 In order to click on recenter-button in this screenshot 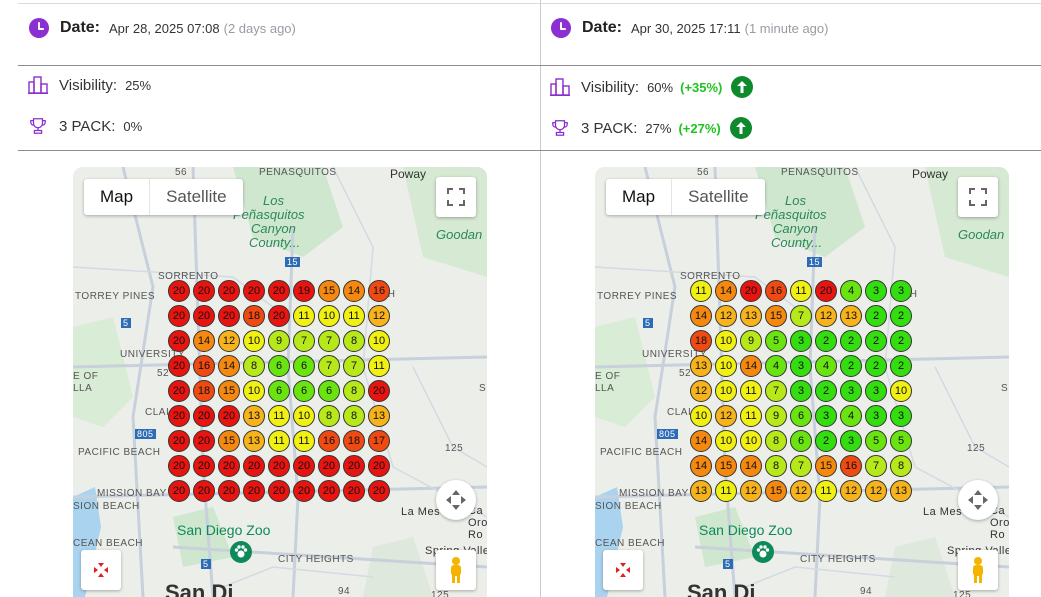, I will do `click(101, 570)`.